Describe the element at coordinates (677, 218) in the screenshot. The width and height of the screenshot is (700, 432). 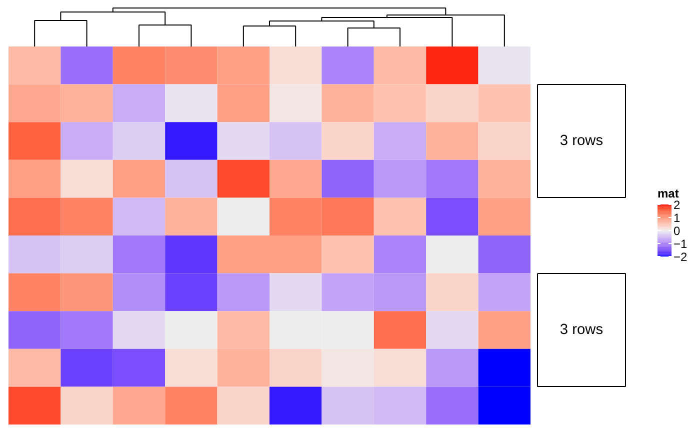
I see `color-bar-label: 1` at that location.